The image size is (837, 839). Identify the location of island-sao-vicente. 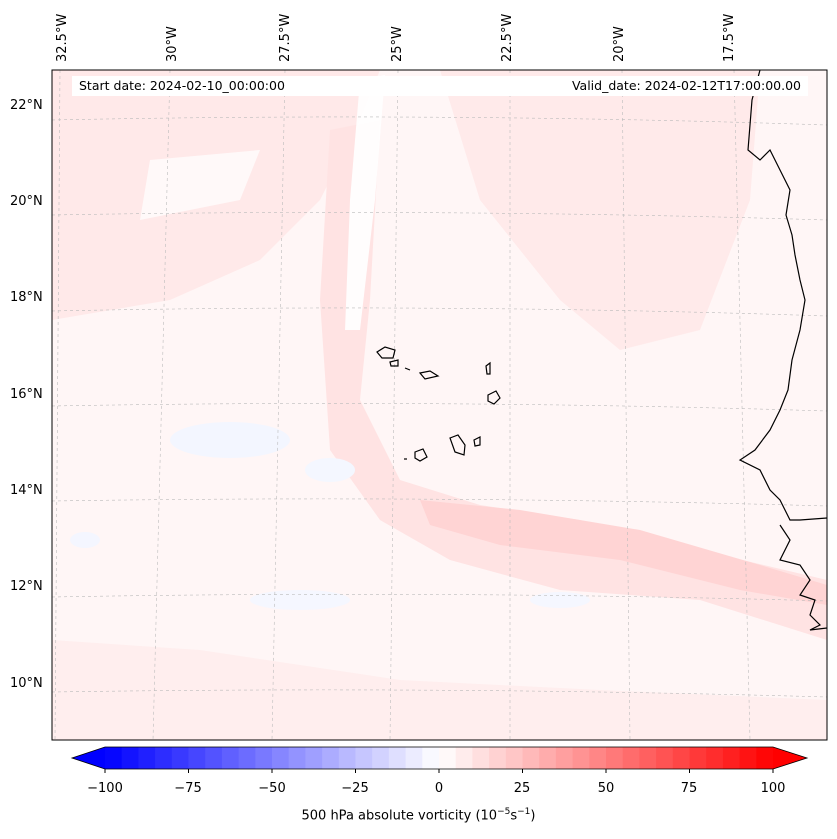
(394, 363).